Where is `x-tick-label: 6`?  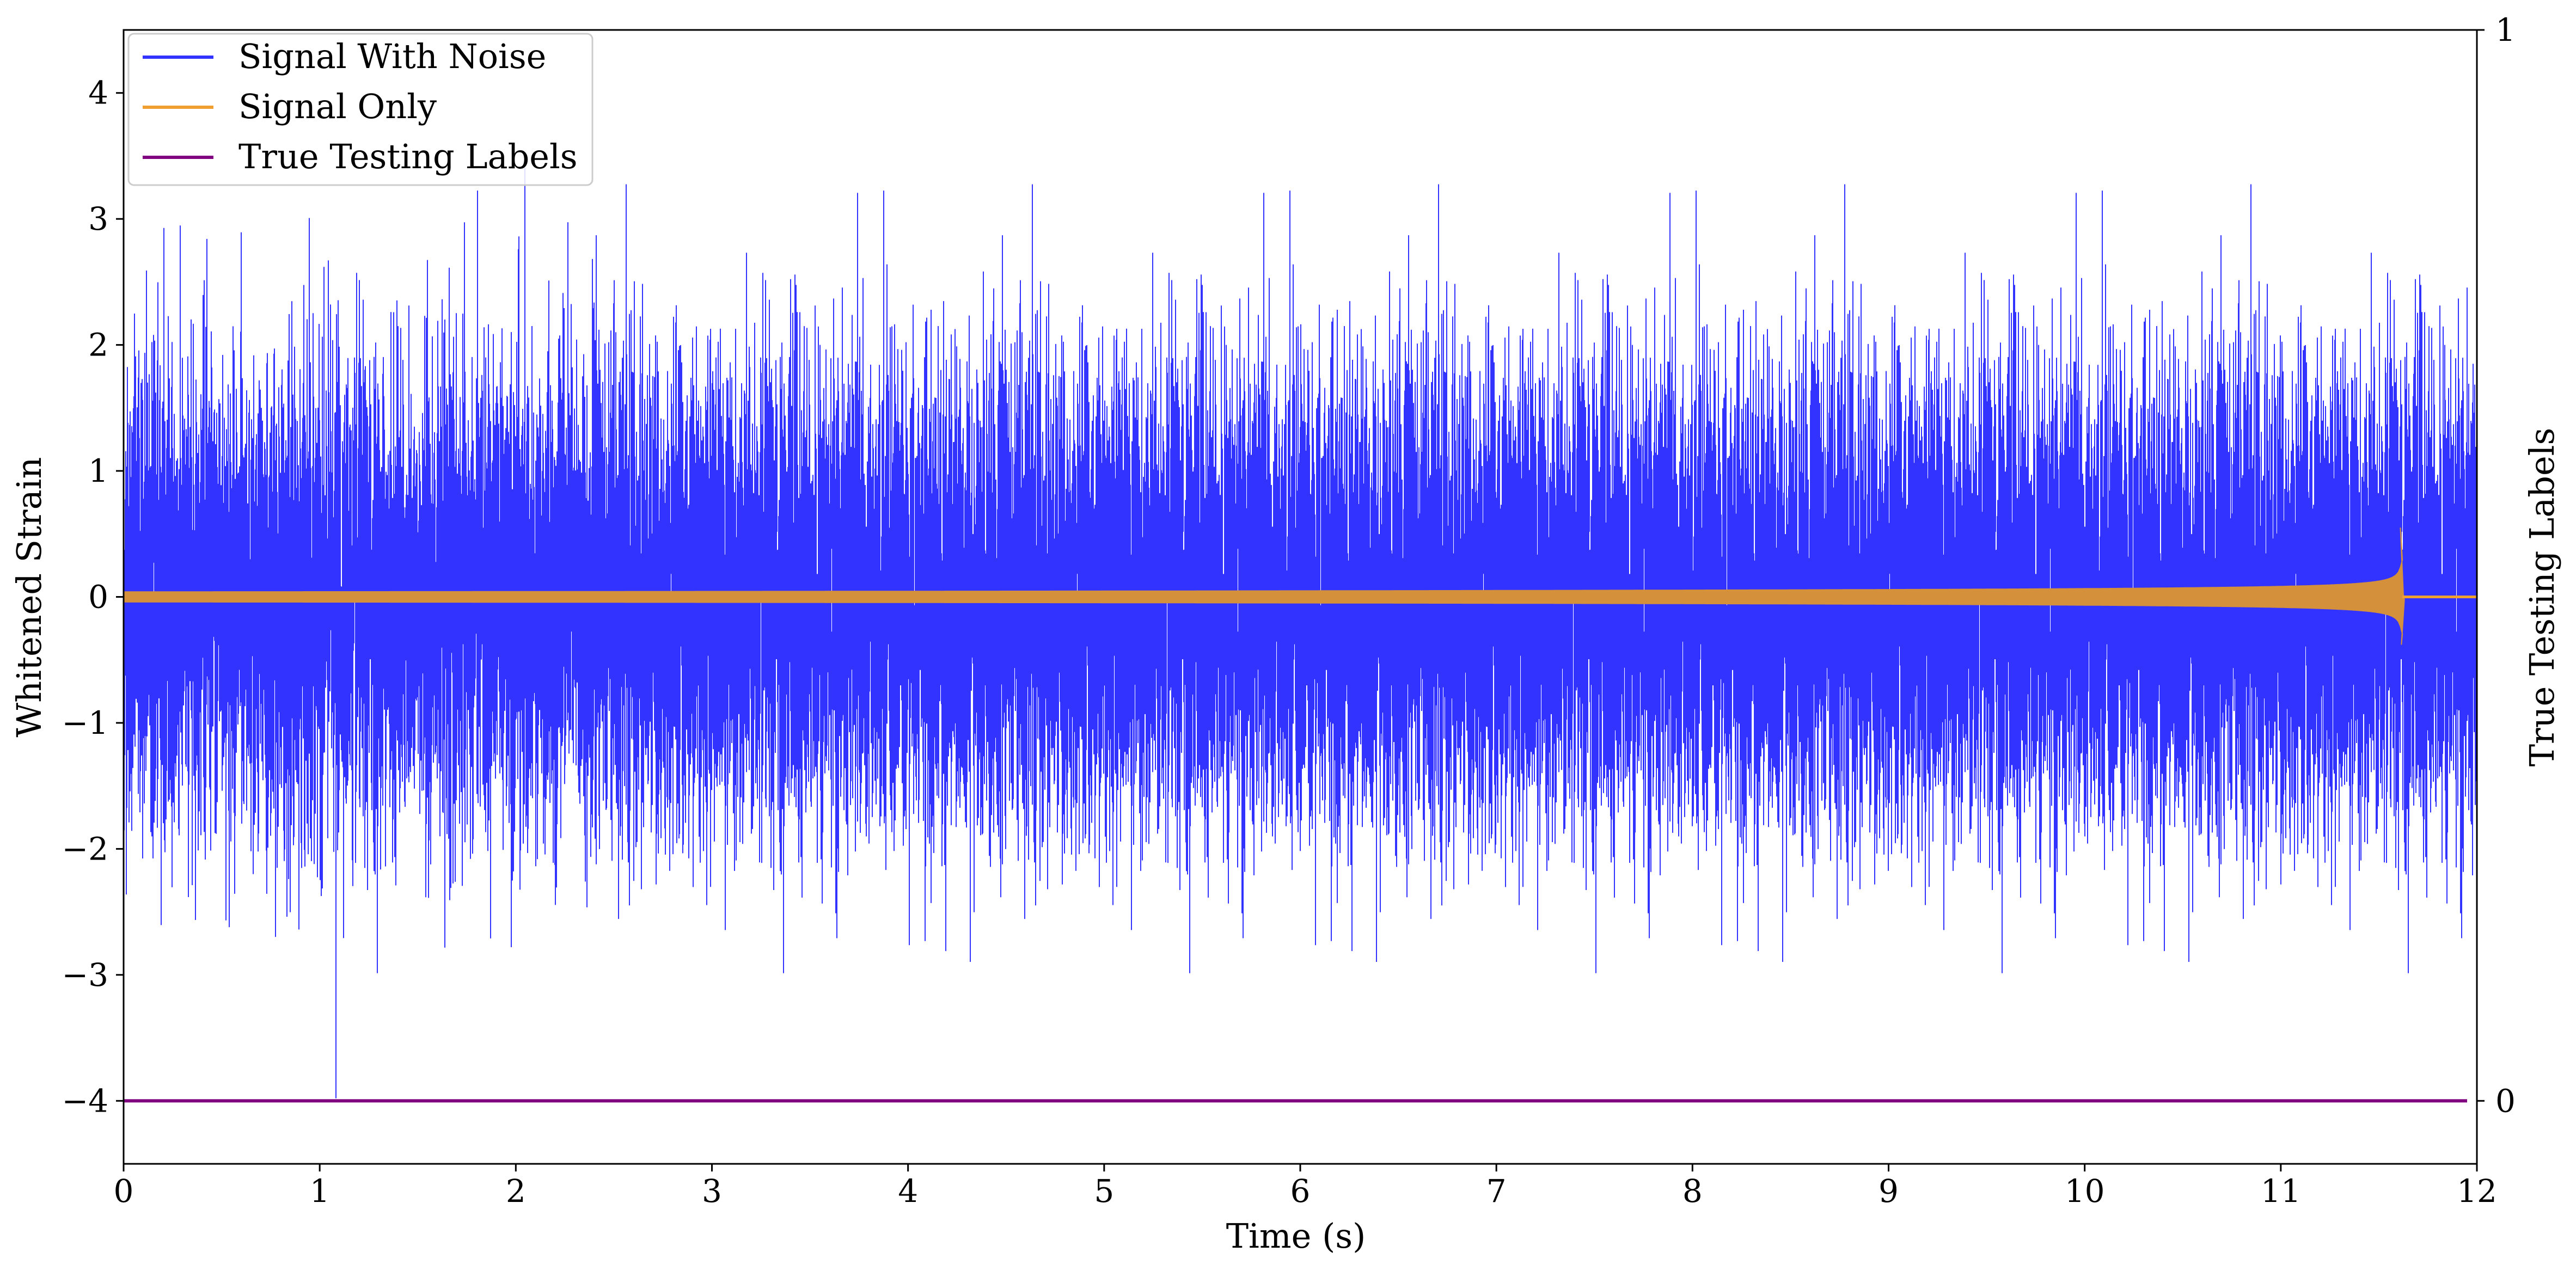 x-tick-label: 6 is located at coordinates (1300, 1191).